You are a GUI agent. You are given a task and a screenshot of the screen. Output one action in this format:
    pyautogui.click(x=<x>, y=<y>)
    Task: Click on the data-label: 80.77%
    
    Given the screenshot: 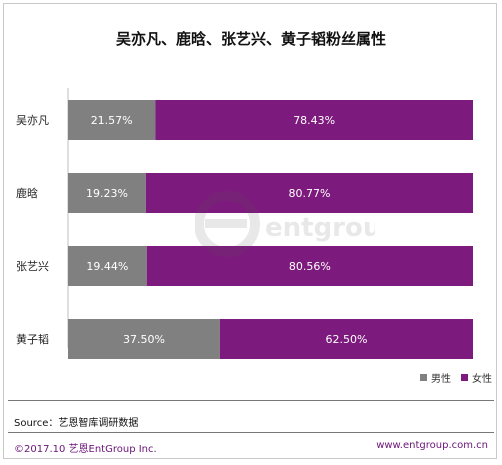 What is the action you would take?
    pyautogui.click(x=309, y=193)
    